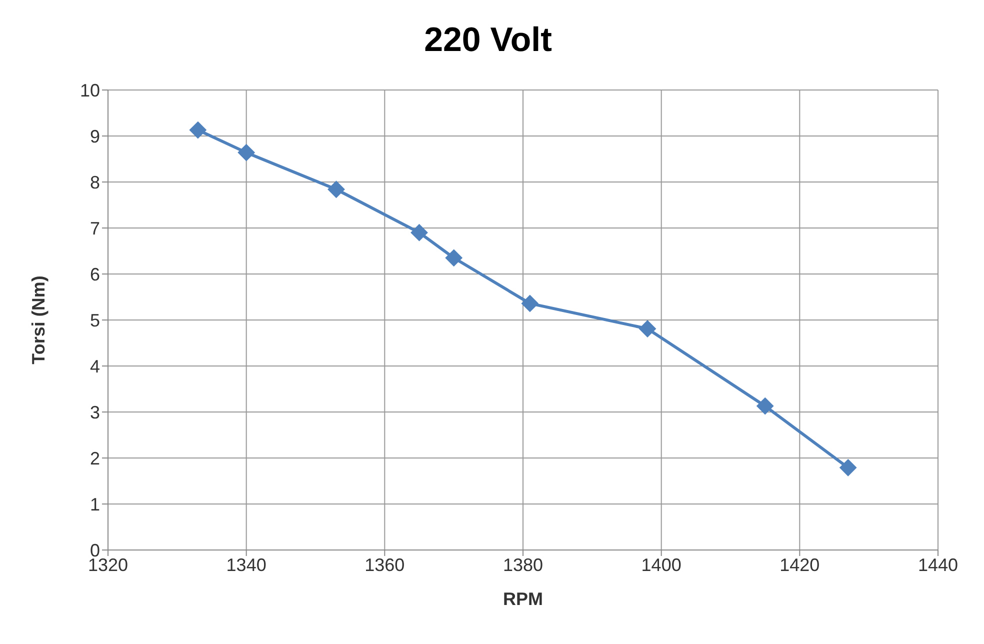 The image size is (984, 644). What do you see at coordinates (800, 564) in the screenshot?
I see `x-tick-label: 1420` at bounding box center [800, 564].